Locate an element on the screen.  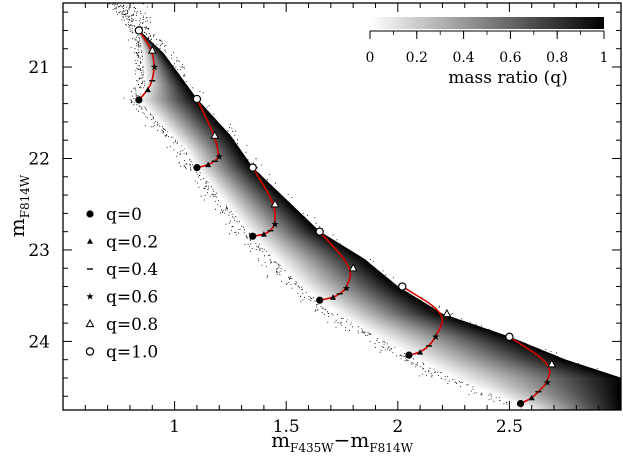
x-tick-label: 1.5 is located at coordinates (286, 427).